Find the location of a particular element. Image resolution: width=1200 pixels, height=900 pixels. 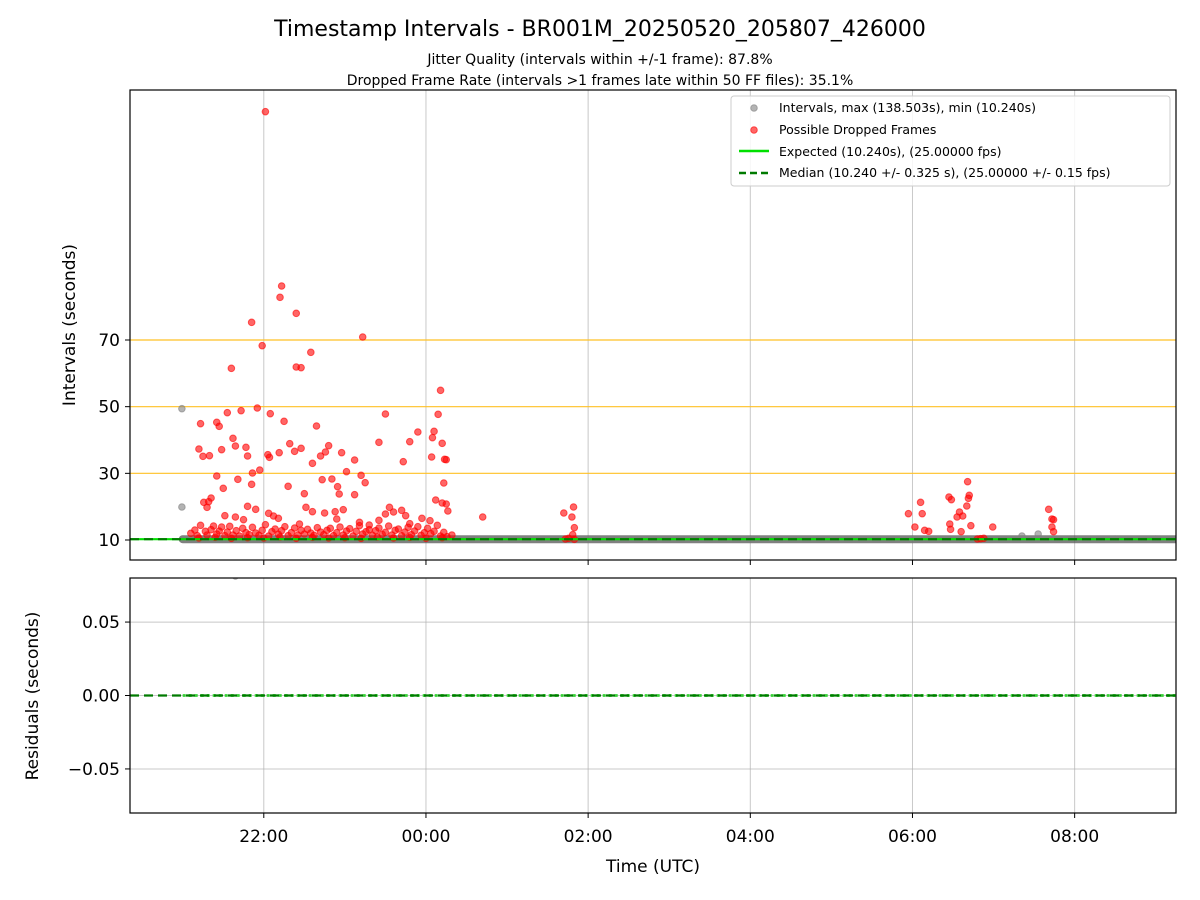

x-tick-label: 22:00 is located at coordinates (263, 837).